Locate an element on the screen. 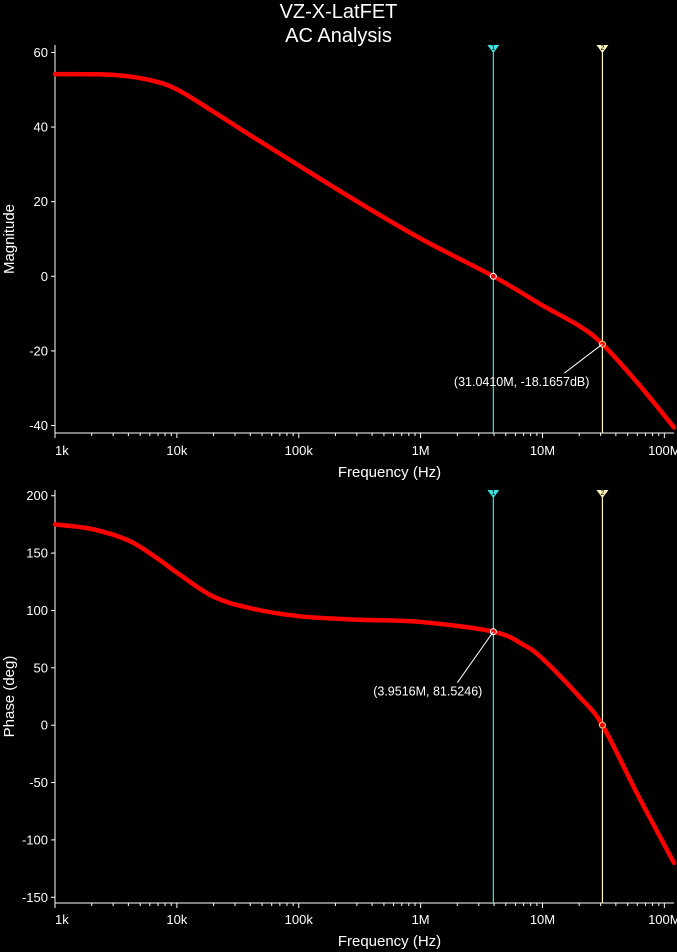 This screenshot has width=677, height=952. annotation-label: (3.9516M, 81.5246) is located at coordinates (427, 692).